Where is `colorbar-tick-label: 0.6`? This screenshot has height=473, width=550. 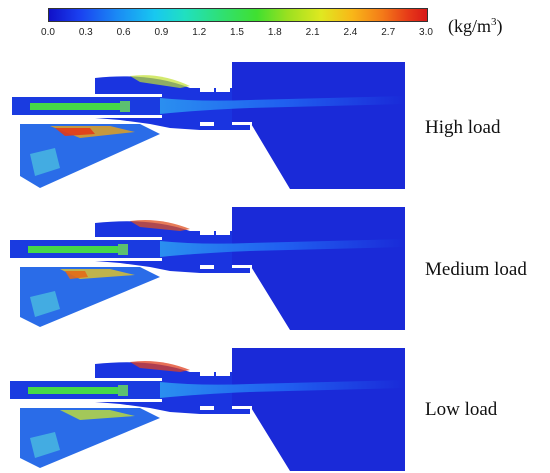
colorbar-tick-label: 0.6 is located at coordinates (123, 32).